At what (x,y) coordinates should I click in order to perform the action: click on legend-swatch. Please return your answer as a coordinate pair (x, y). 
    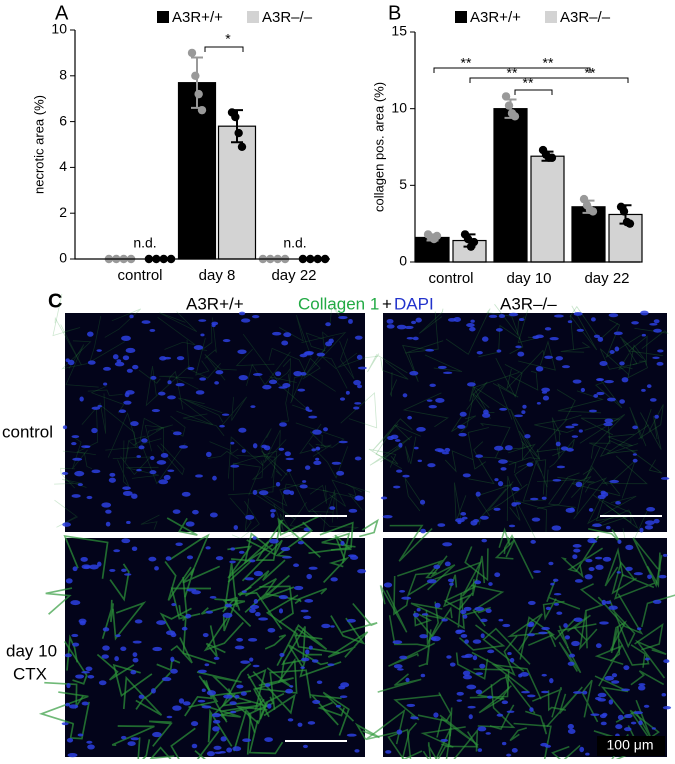
    Looking at the image, I should click on (163, 17).